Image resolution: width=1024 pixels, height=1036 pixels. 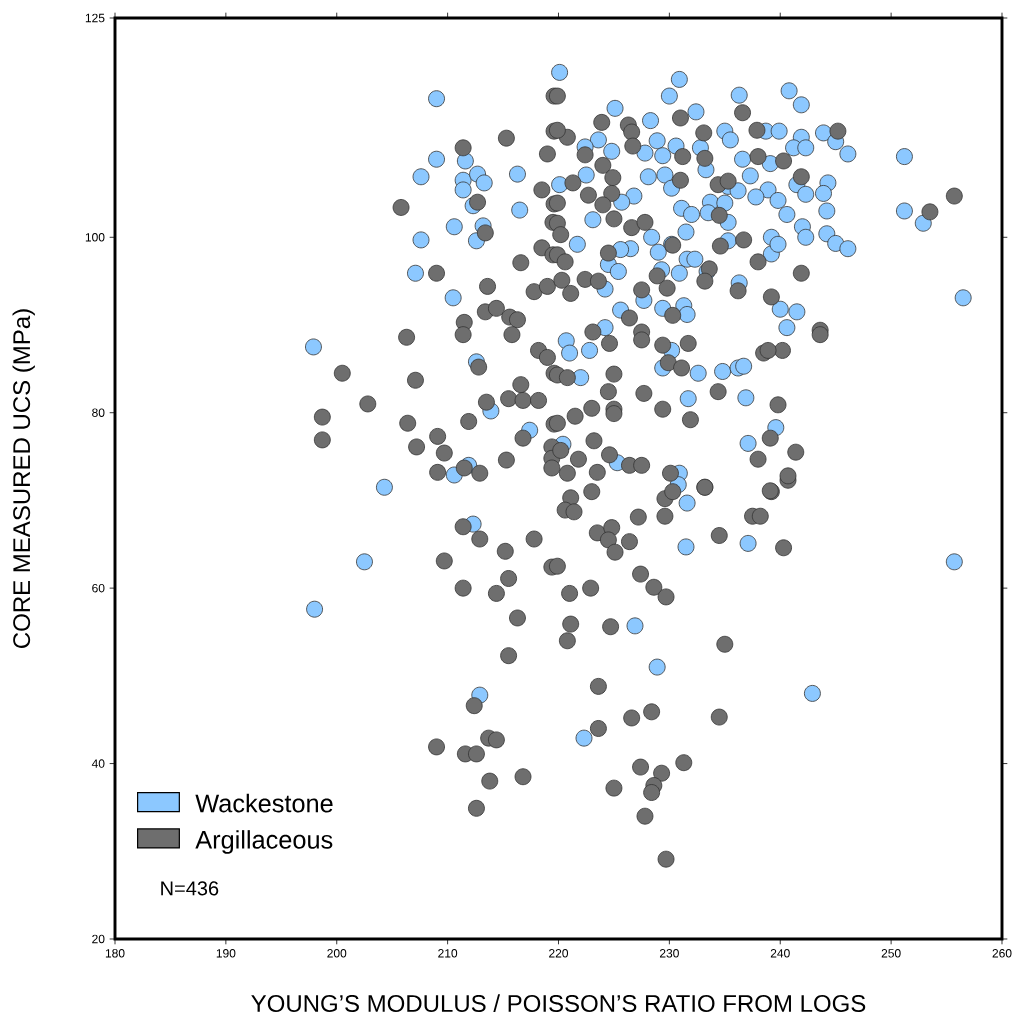 What do you see at coordinates (23, 478) in the screenshot?
I see `y-axis-title: CORE MEASURED UCS (MPa)` at bounding box center [23, 478].